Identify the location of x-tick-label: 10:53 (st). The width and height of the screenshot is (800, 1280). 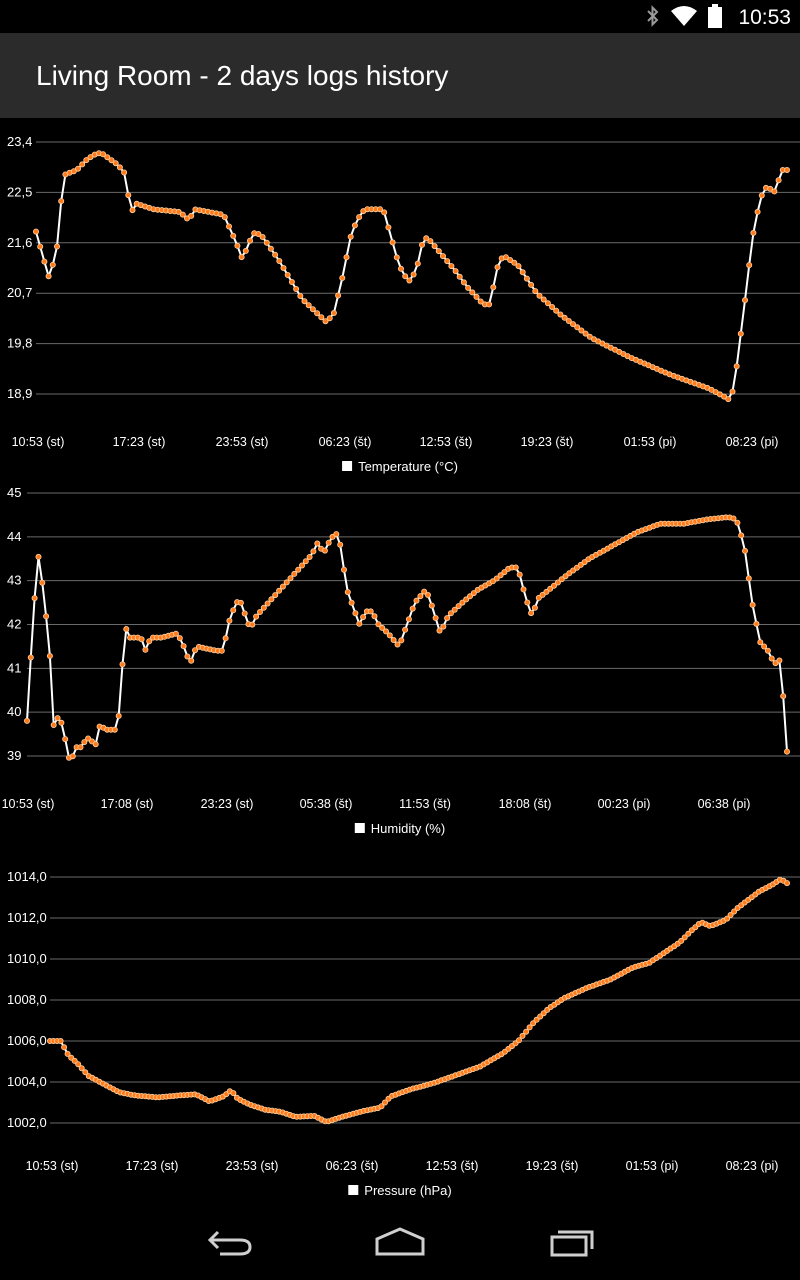
(52, 1166).